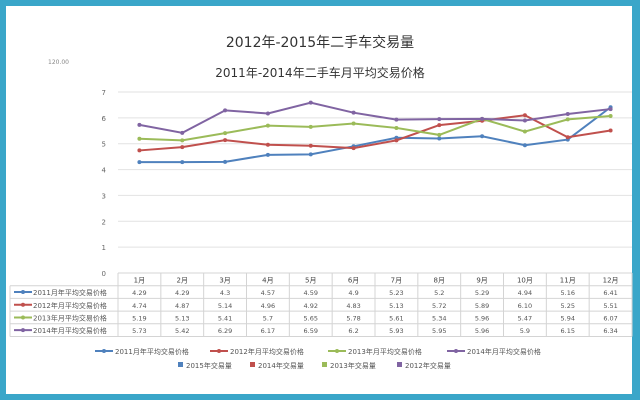 This screenshot has height=400, width=640. Describe the element at coordinates (385, 351) in the screenshot. I see `legend-label: 2013年月平均交易价格` at that location.